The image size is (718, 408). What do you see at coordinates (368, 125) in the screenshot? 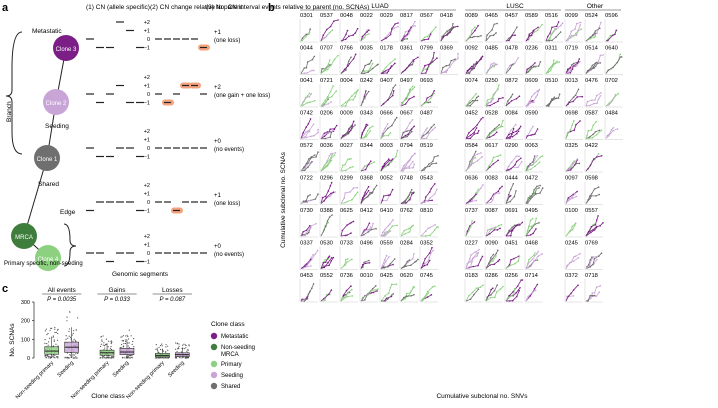
I see `tumour-panel: 0343` at bounding box center [368, 125].